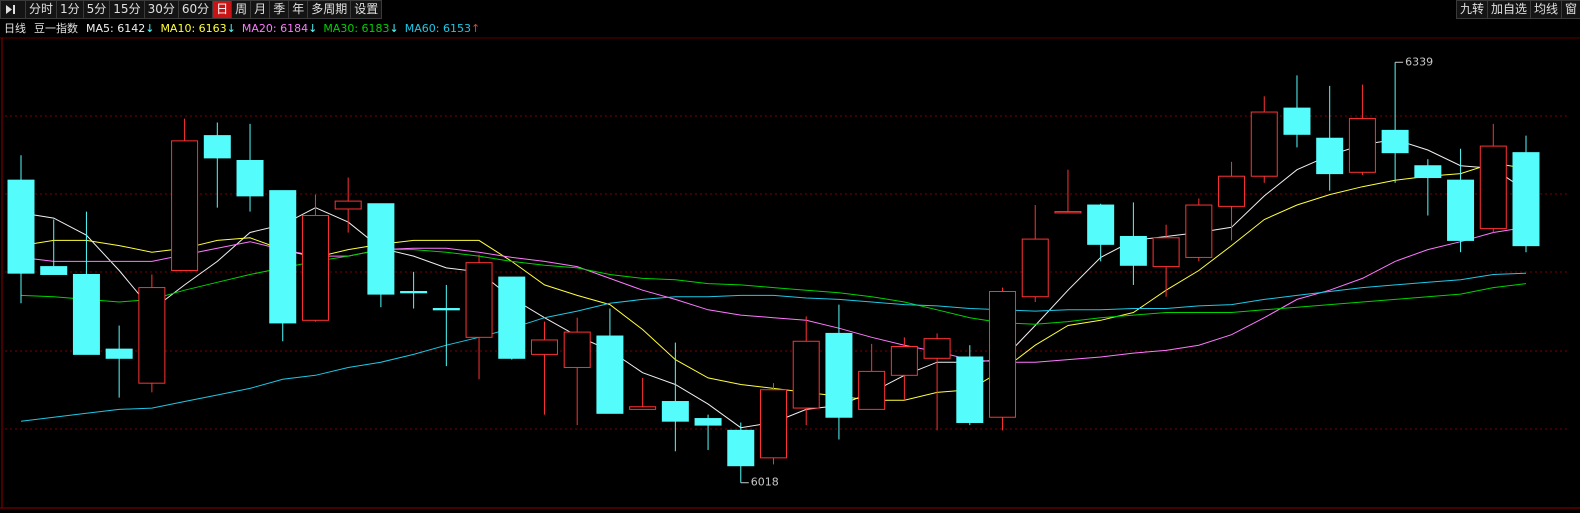 This screenshot has width=1580, height=513. What do you see at coordinates (298, 9) in the screenshot?
I see `period-button: 年` at bounding box center [298, 9].